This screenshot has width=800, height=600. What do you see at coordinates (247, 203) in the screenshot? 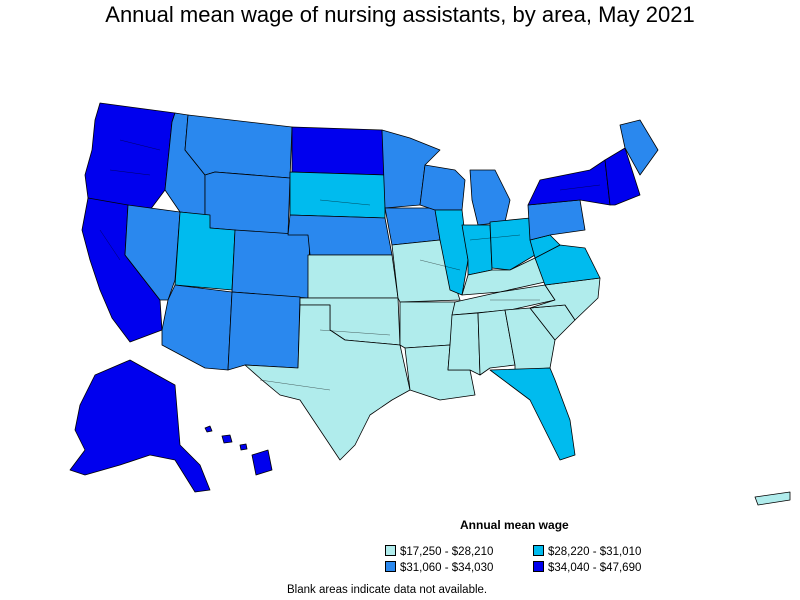
I see `region-wyoming` at bounding box center [247, 203].